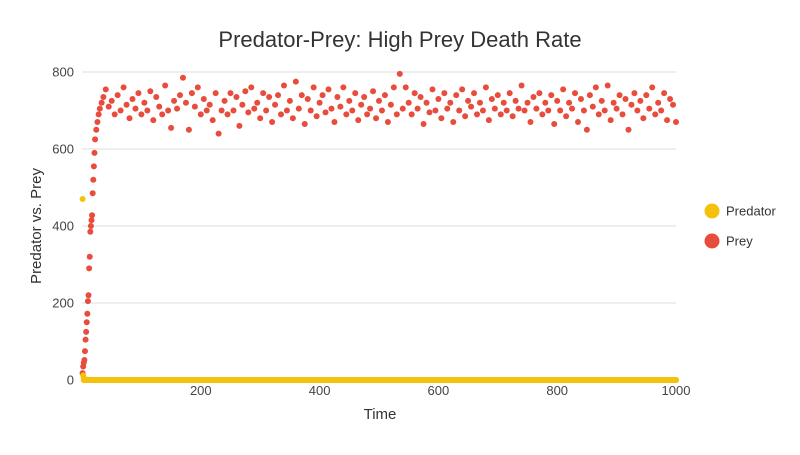  Describe the element at coordinates (36, 226) in the screenshot. I see `y-axis-label: Predator vs. Prey` at that location.